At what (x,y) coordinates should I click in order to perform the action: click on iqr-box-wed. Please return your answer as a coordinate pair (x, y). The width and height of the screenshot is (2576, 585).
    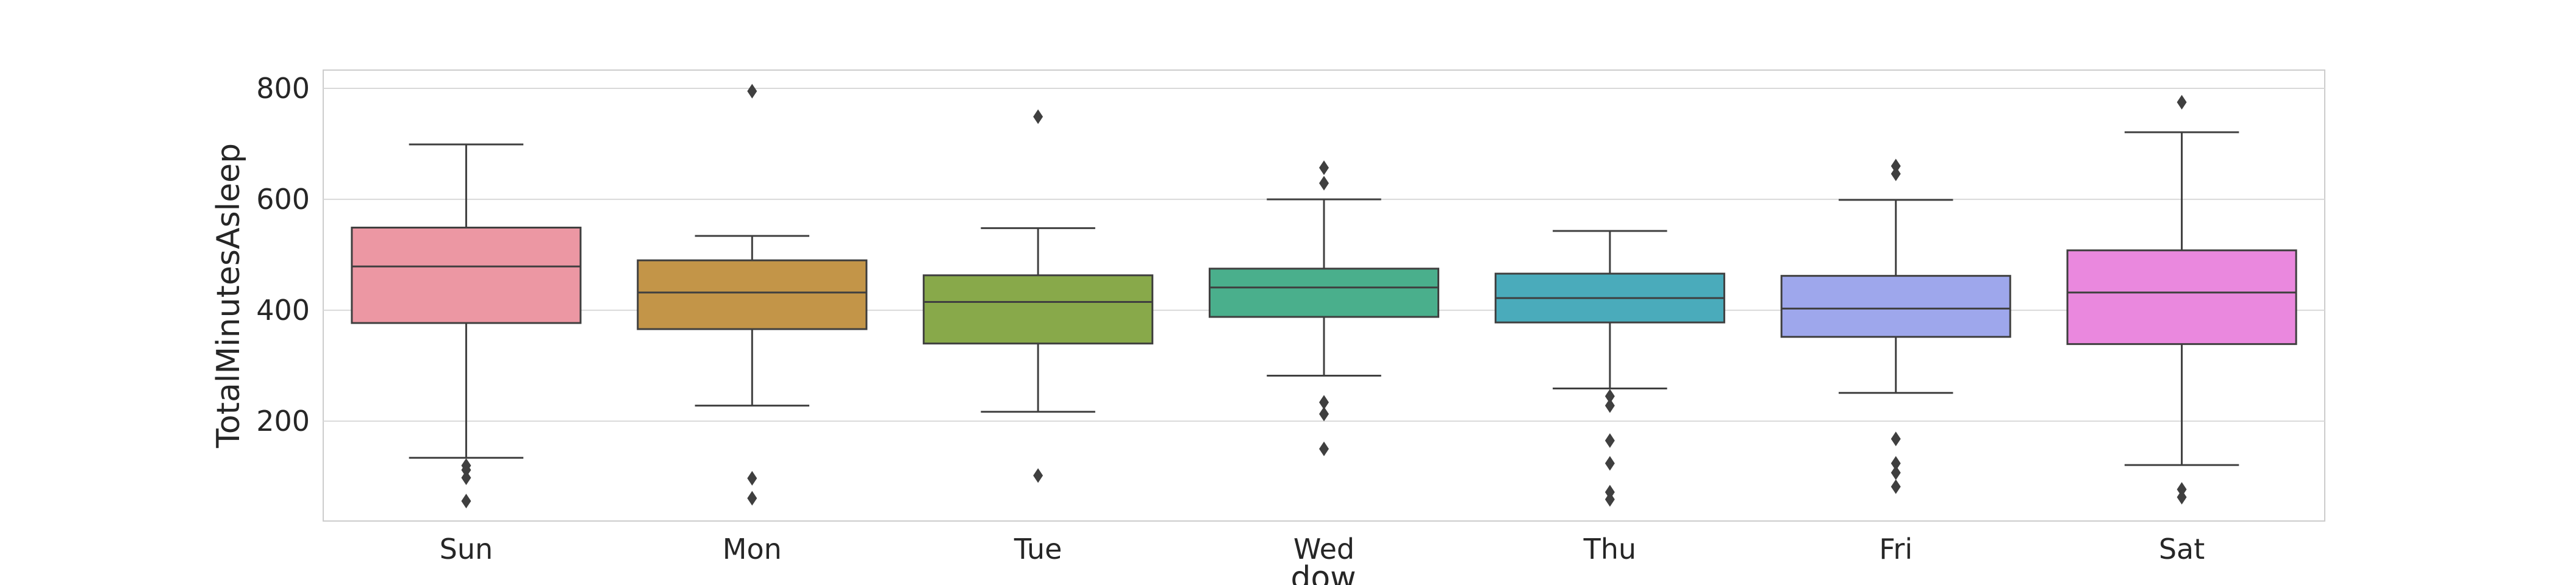
    Looking at the image, I should click on (1324, 293).